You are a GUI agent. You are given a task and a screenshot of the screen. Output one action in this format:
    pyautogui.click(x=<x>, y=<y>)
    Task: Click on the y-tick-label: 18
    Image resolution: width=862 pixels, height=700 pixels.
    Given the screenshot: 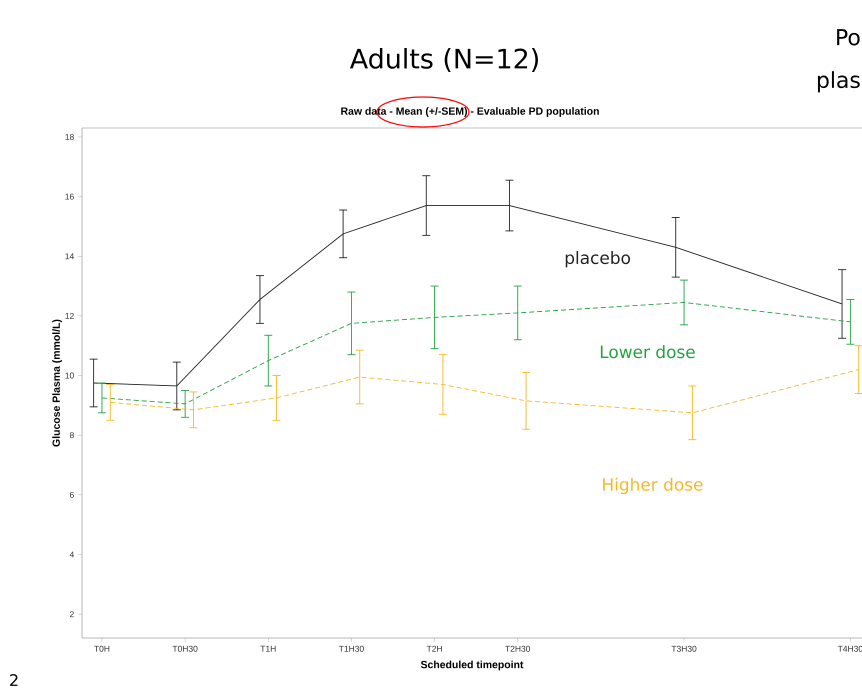 What is the action you would take?
    pyautogui.click(x=69, y=137)
    